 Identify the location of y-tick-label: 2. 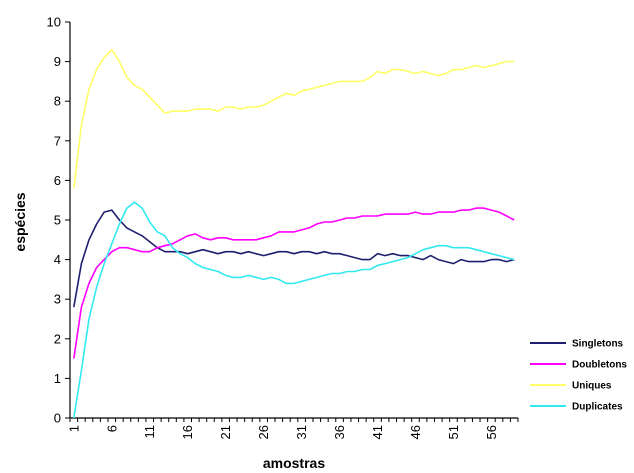
(57, 338).